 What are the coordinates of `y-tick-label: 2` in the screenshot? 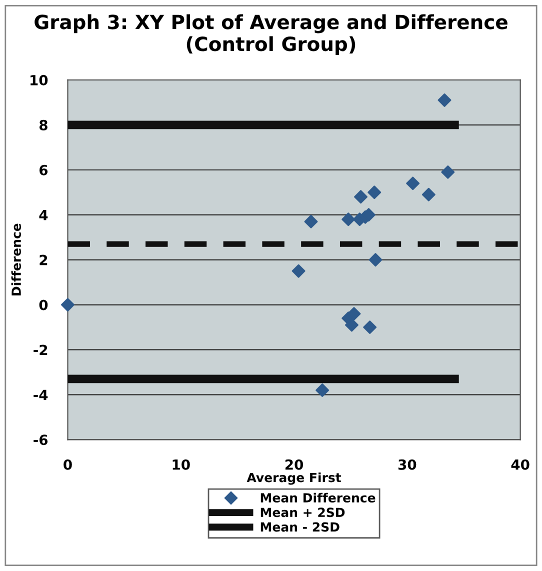 It's located at (44, 260).